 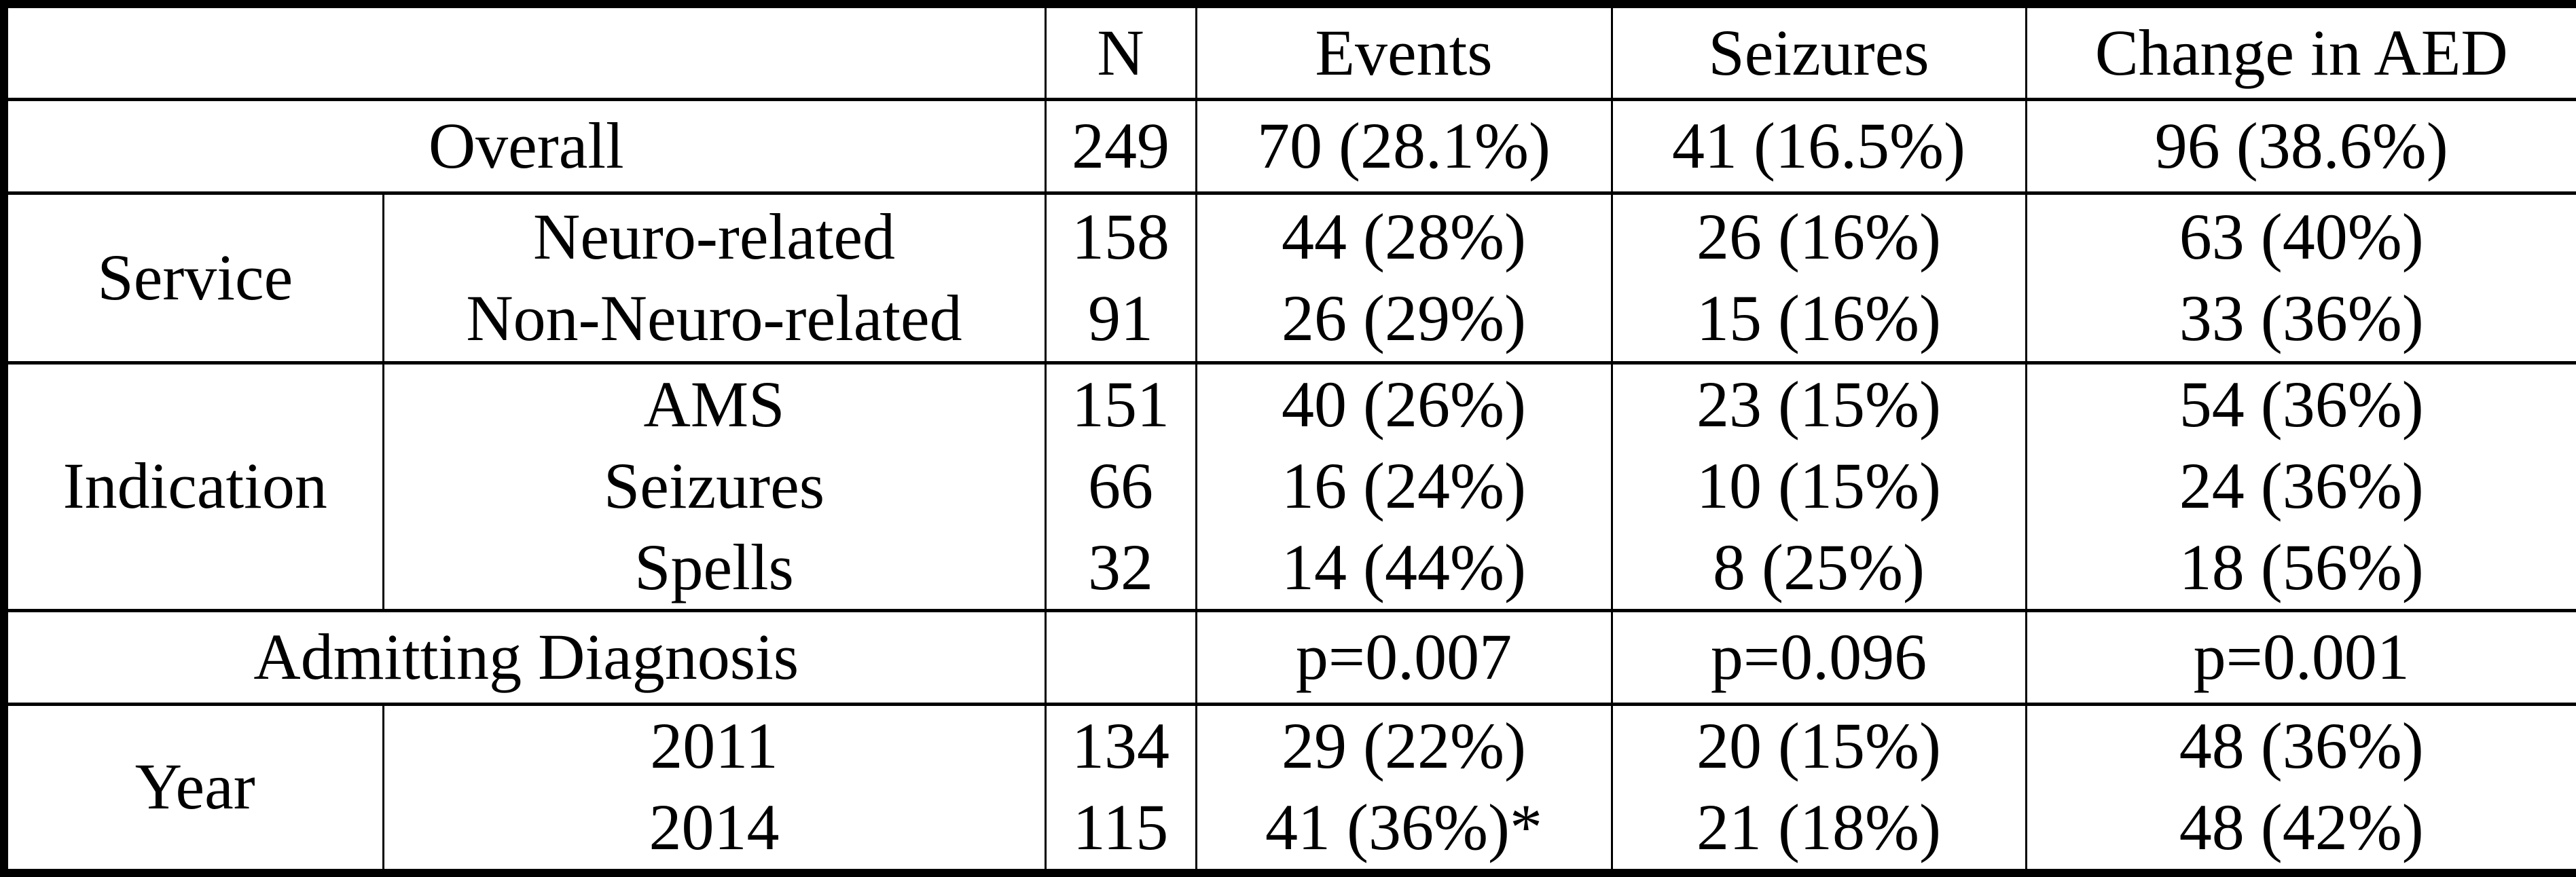 I want to click on header-corner-cell, so click(x=524, y=51).